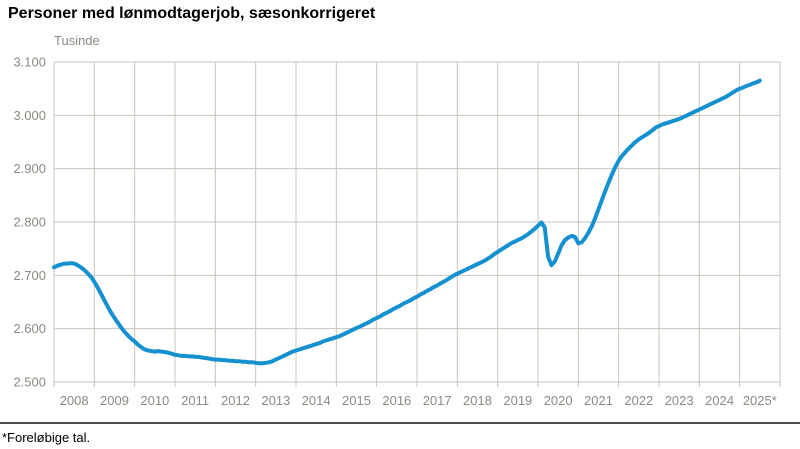 The width and height of the screenshot is (800, 449). What do you see at coordinates (235, 400) in the screenshot?
I see `x-tick-label: 2012` at bounding box center [235, 400].